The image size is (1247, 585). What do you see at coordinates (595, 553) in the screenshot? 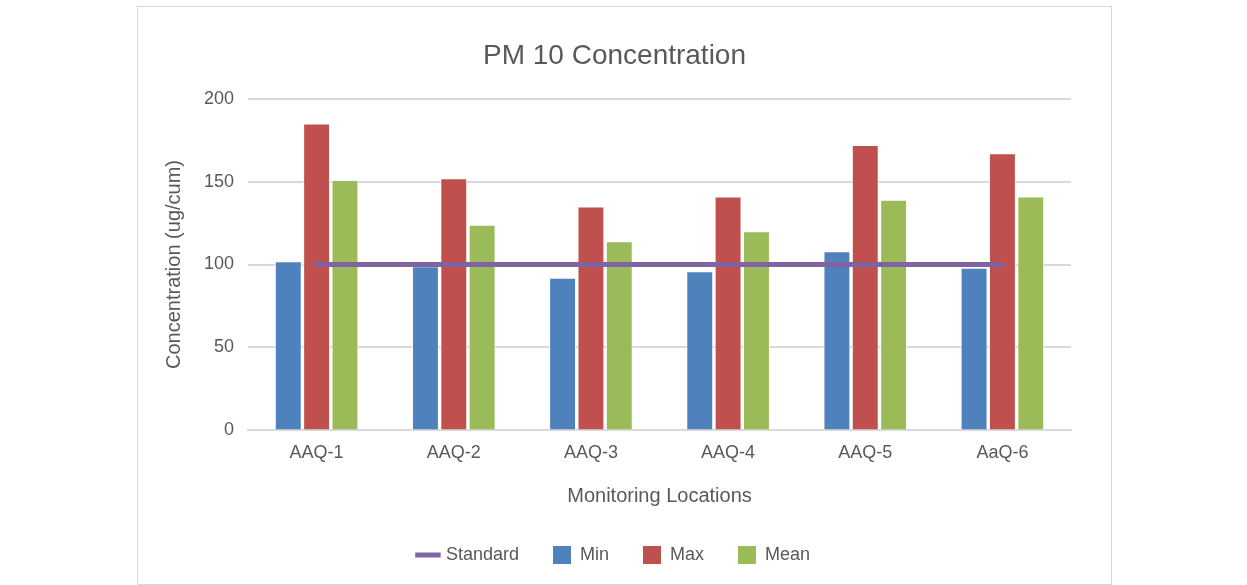
I see `legend-label: Min` at bounding box center [595, 553].